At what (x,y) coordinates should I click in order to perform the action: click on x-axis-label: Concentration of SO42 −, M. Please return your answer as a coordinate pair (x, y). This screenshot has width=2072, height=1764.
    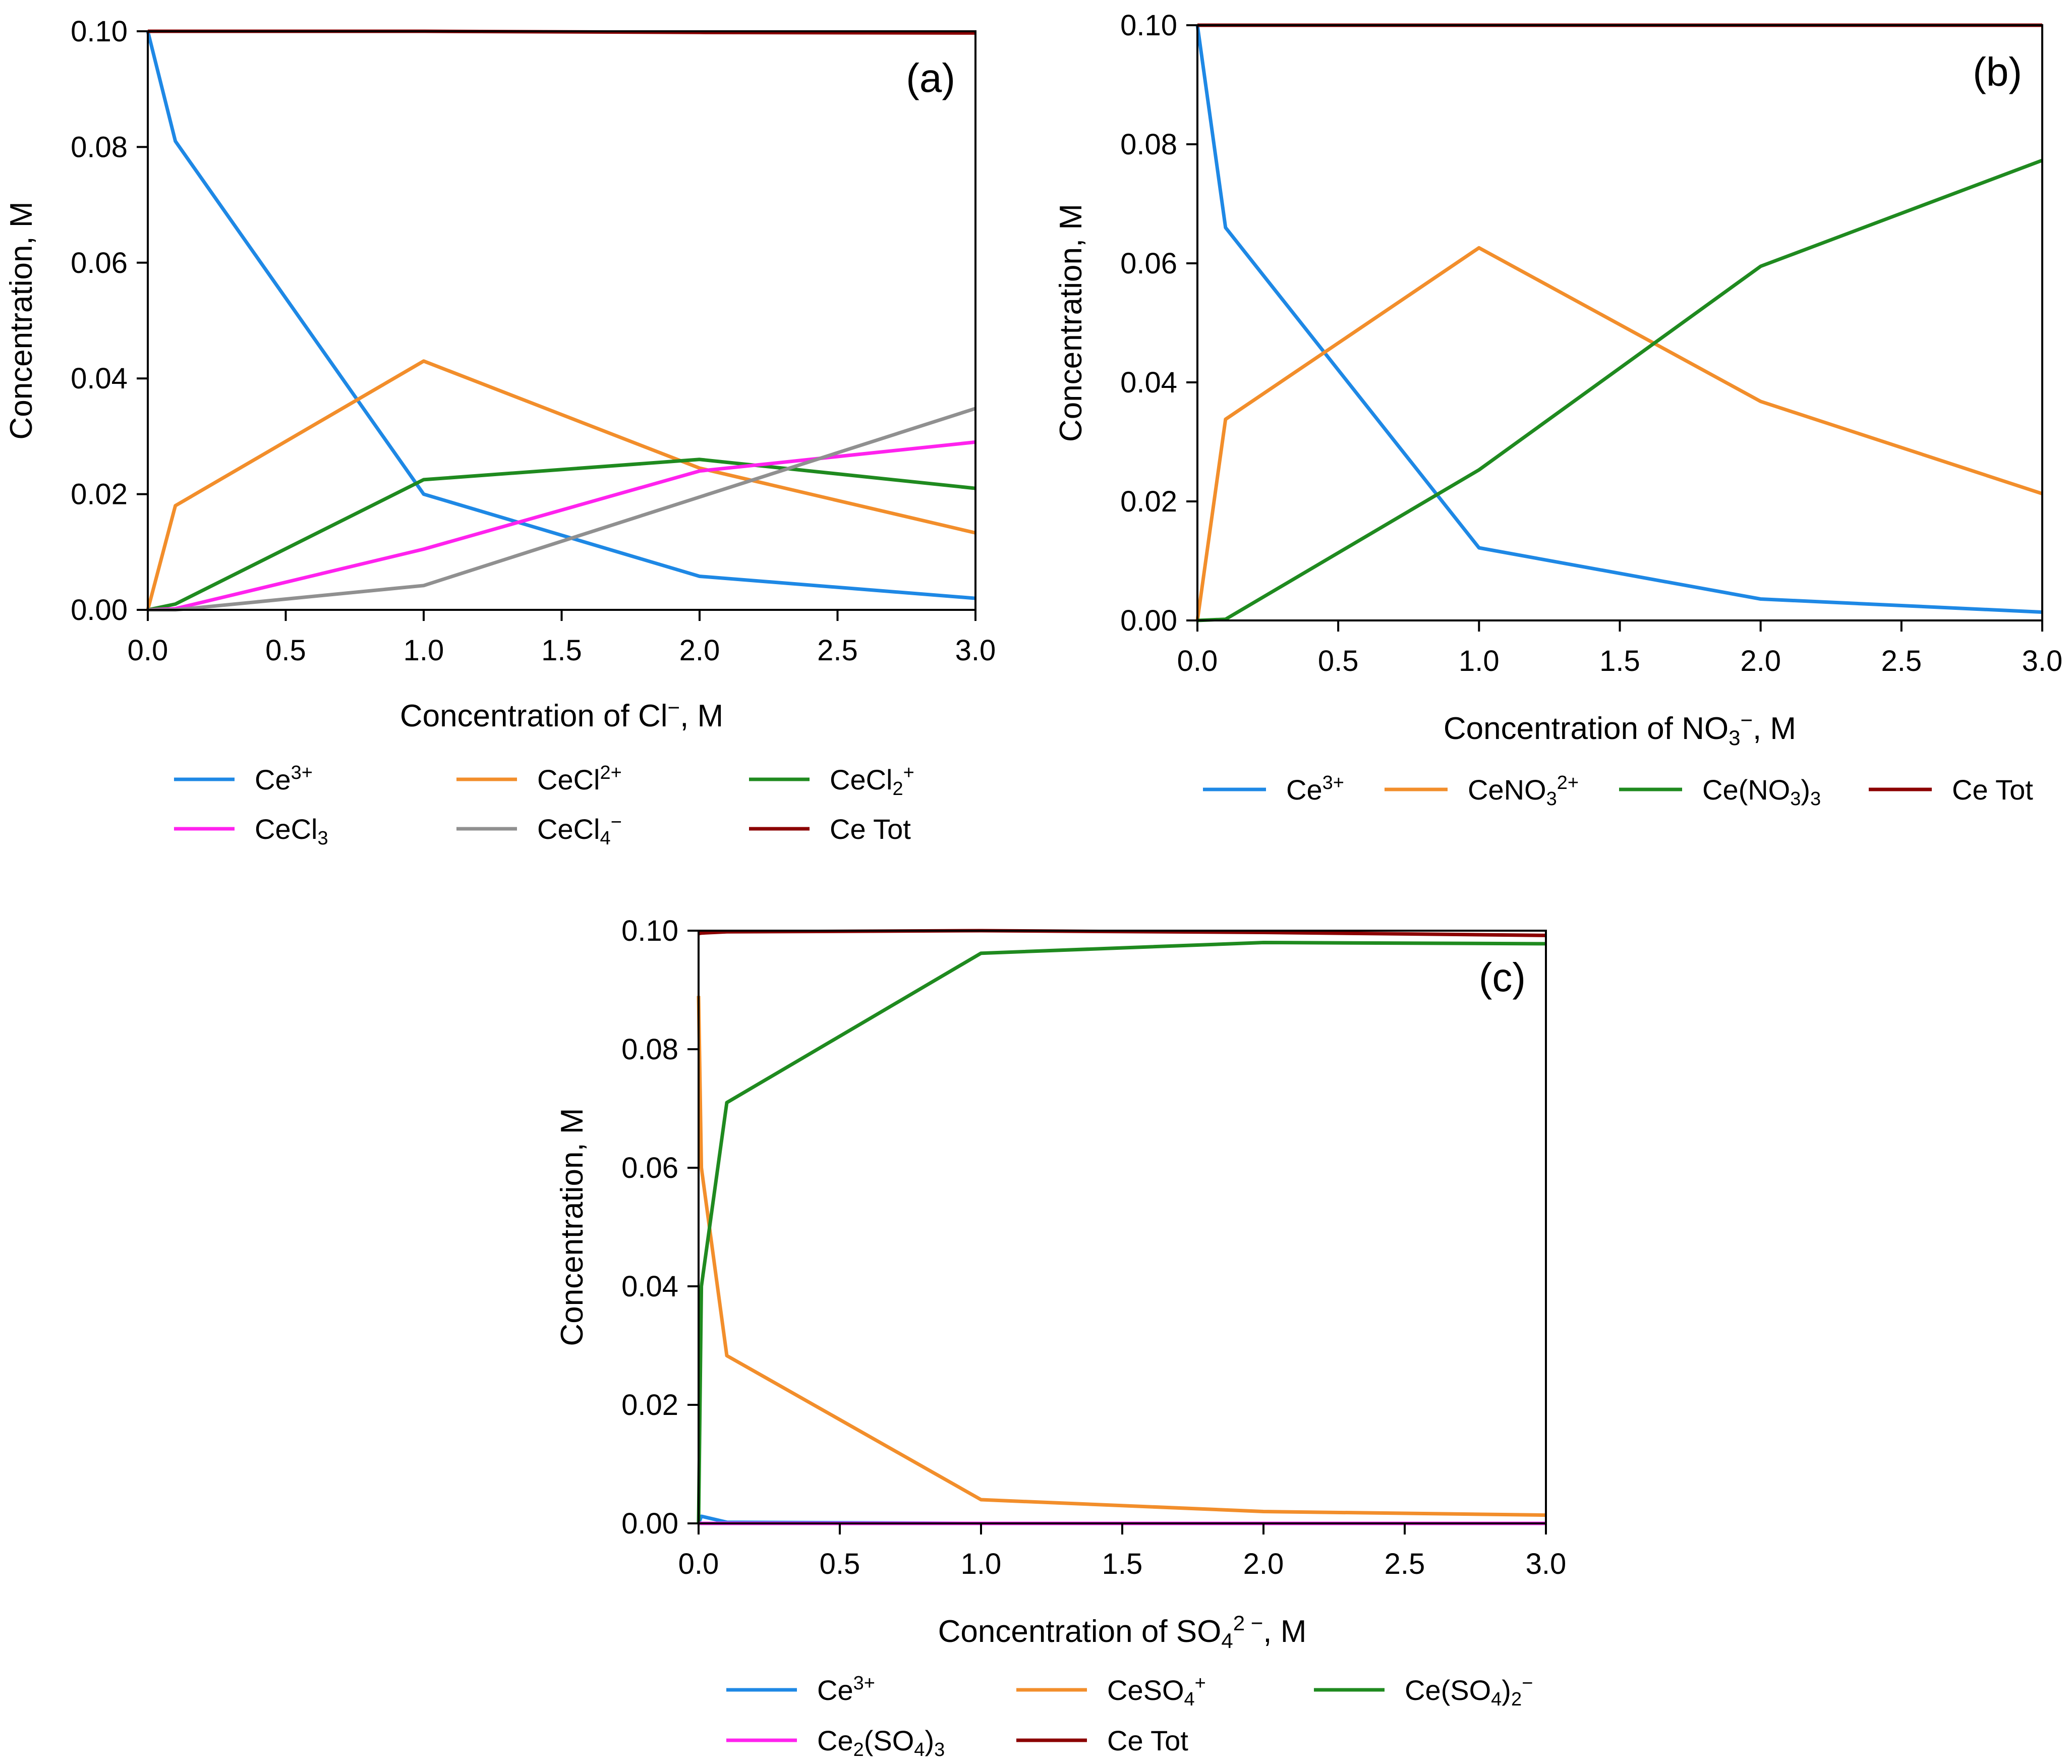
    Looking at the image, I should click on (1122, 1632).